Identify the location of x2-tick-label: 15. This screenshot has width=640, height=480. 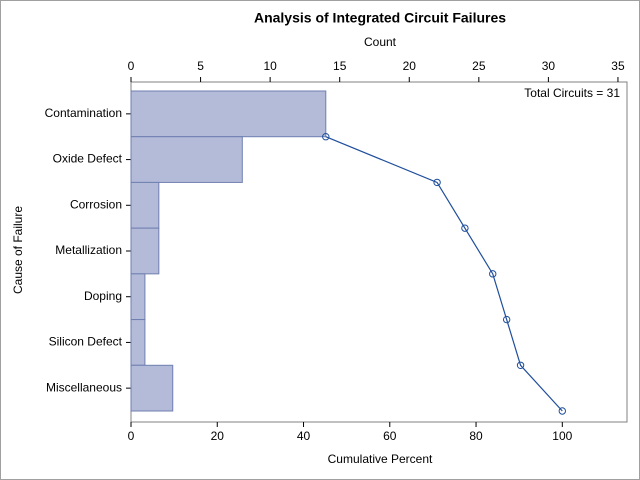
(340, 66).